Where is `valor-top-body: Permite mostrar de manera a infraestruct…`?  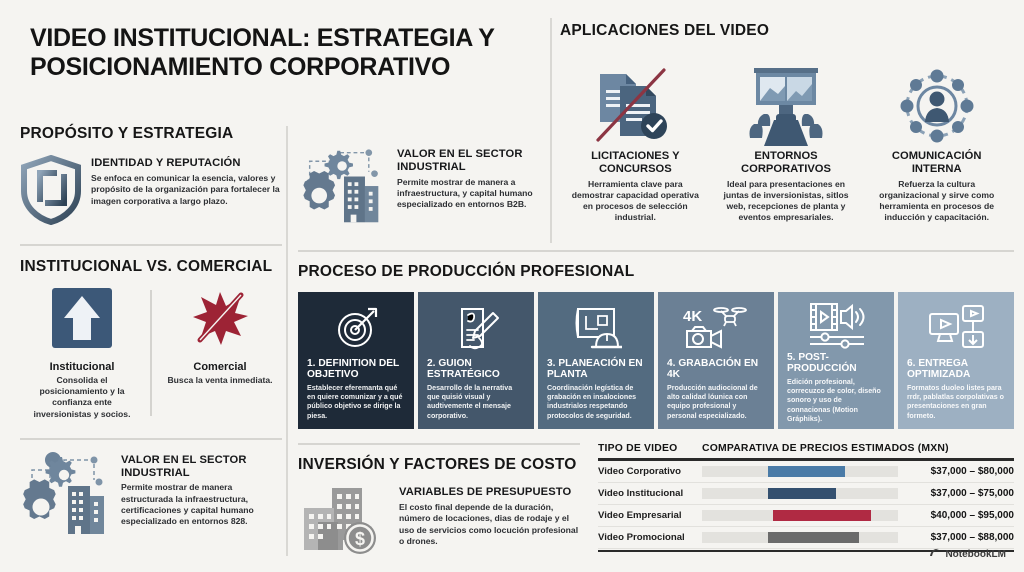
valor-top-body: Permite mostrar de manera a infraestruct… is located at coordinates (465, 193).